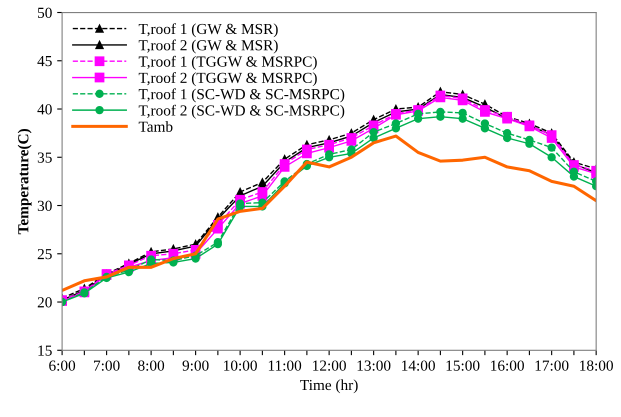 Image resolution: width=621 pixels, height=417 pixels. What do you see at coordinates (329, 386) in the screenshot?
I see `x-axis-title: Time (hr)` at bounding box center [329, 386].